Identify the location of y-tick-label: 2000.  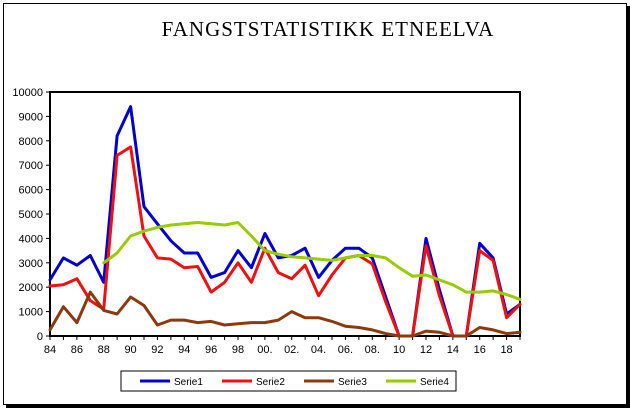
(31, 288).